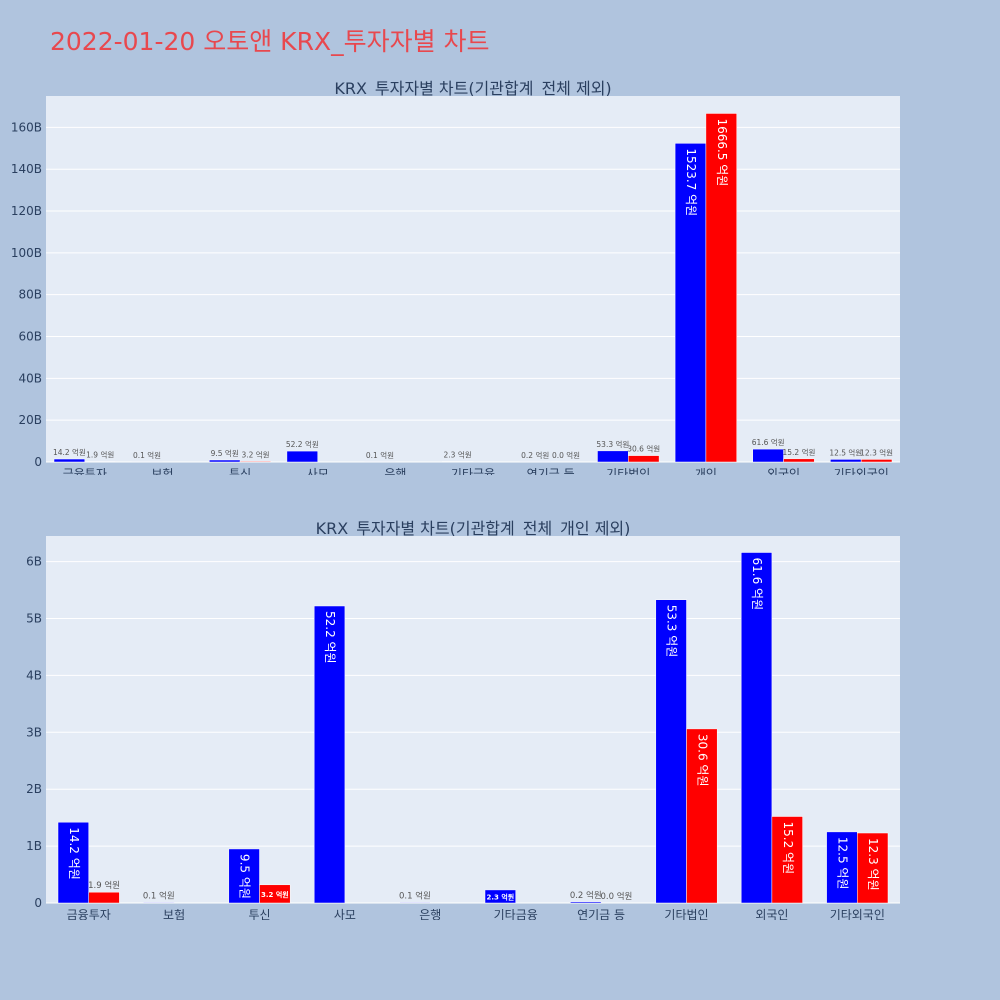 This screenshot has width=1000, height=1000. What do you see at coordinates (722, 152) in the screenshot?
I see `bar-value-label: 1666.5 억원` at bounding box center [722, 152].